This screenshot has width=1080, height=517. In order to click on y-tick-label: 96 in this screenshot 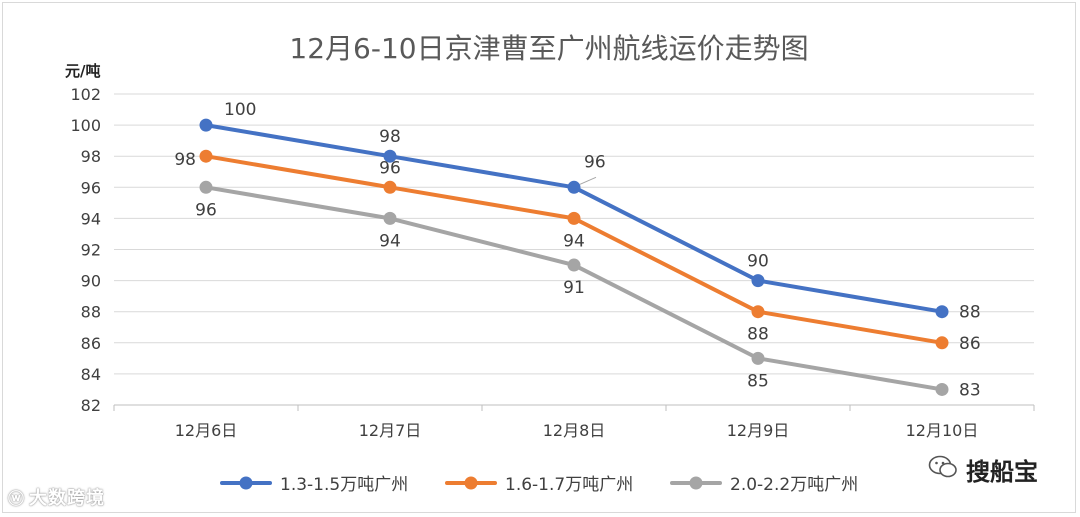, I will do `click(91, 187)`.